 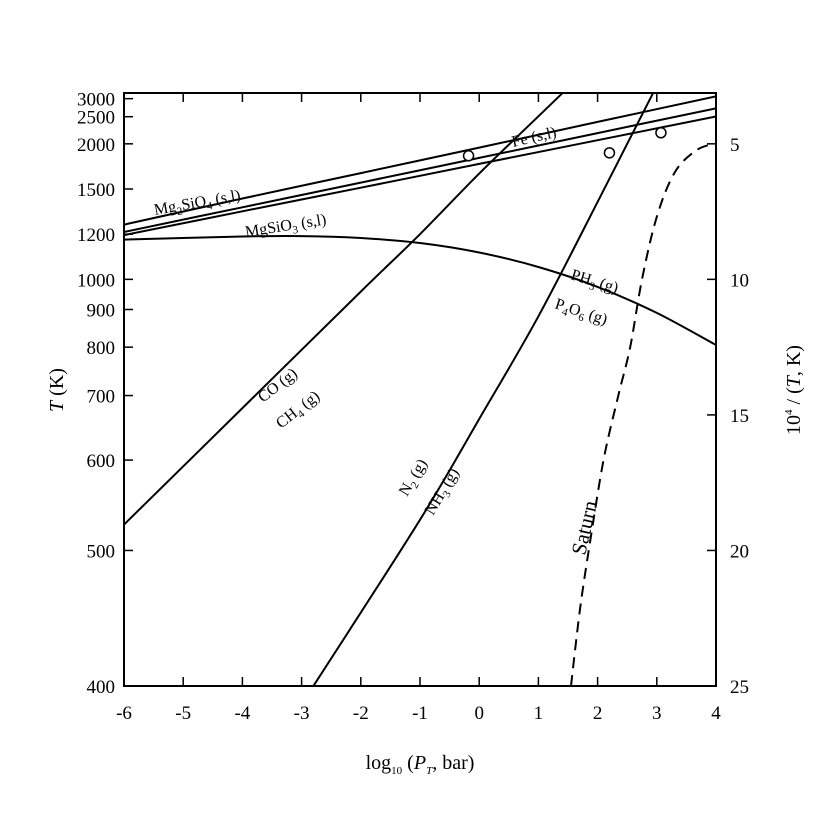 I want to click on curve-mgsio3, so click(x=420, y=176).